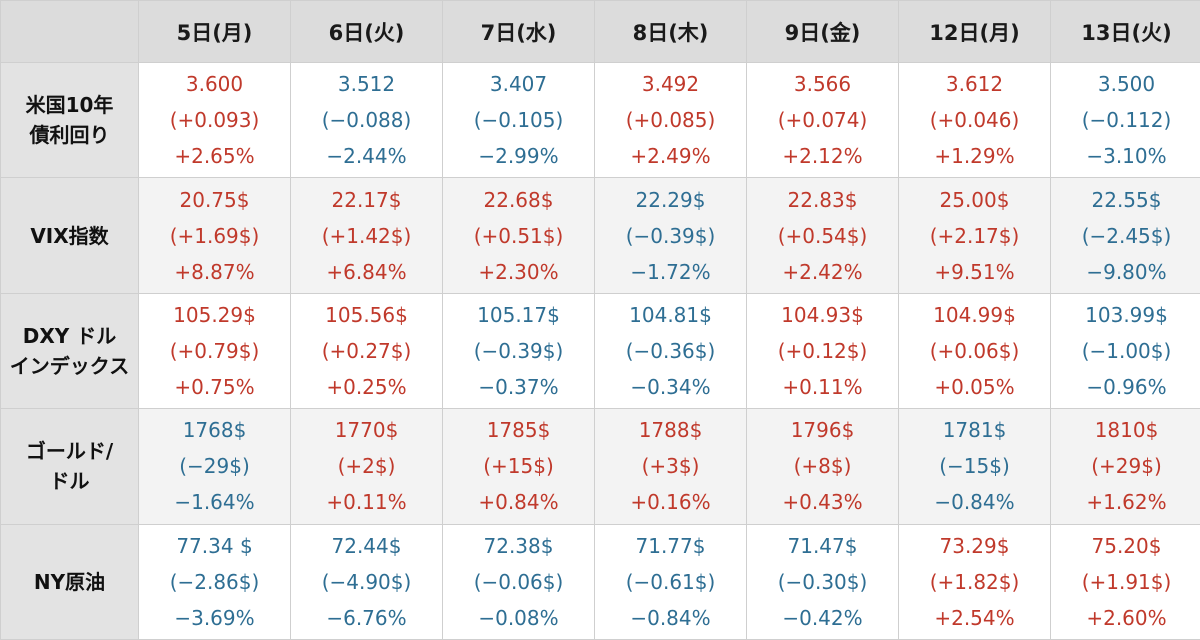 This screenshot has width=1200, height=640. What do you see at coordinates (1126, 199) in the screenshot?
I see `cell-value: 22.55$` at bounding box center [1126, 199].